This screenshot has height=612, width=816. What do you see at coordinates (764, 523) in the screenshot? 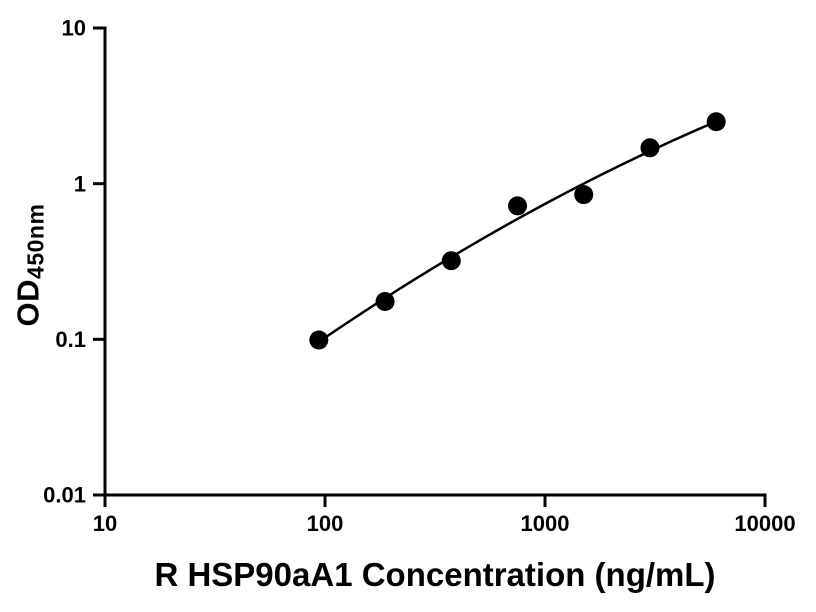
I see `x-tick-label: 10000` at bounding box center [764, 523].